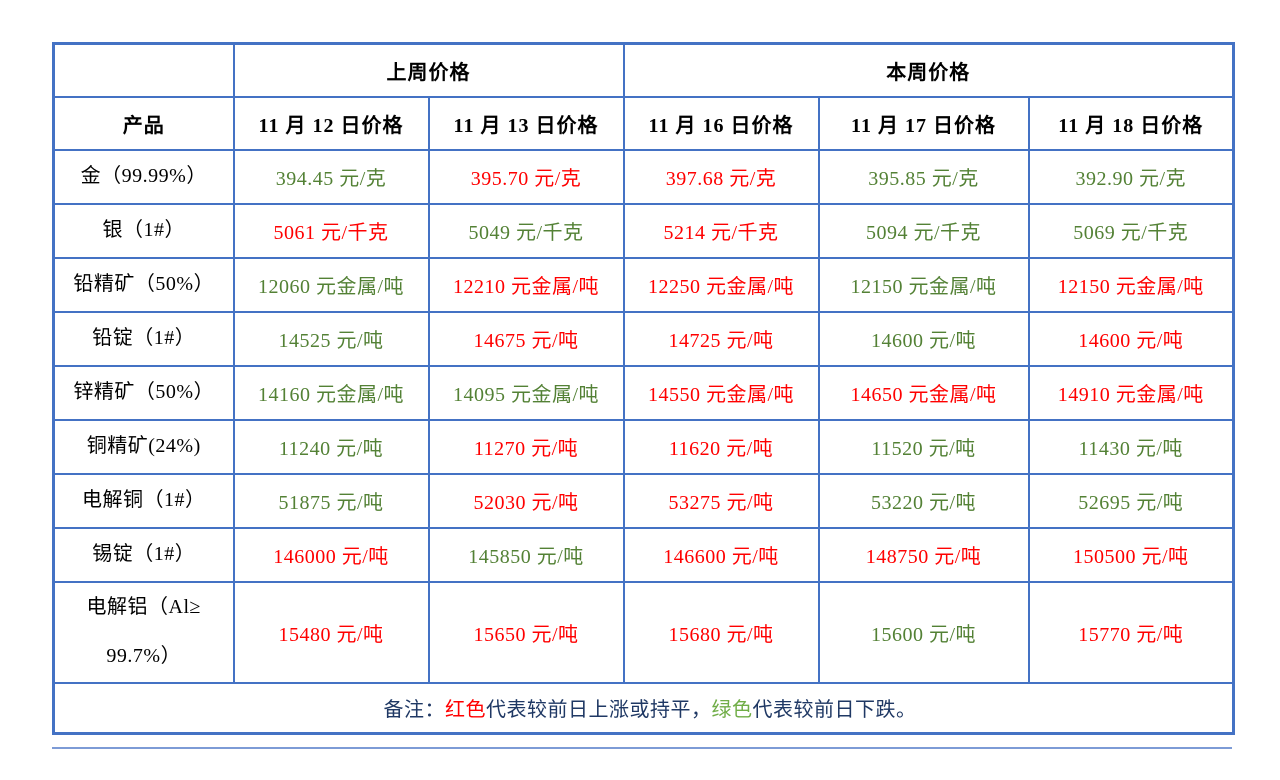  Describe the element at coordinates (721, 341) in the screenshot. I see `price-value: 14725 元/吨` at that location.